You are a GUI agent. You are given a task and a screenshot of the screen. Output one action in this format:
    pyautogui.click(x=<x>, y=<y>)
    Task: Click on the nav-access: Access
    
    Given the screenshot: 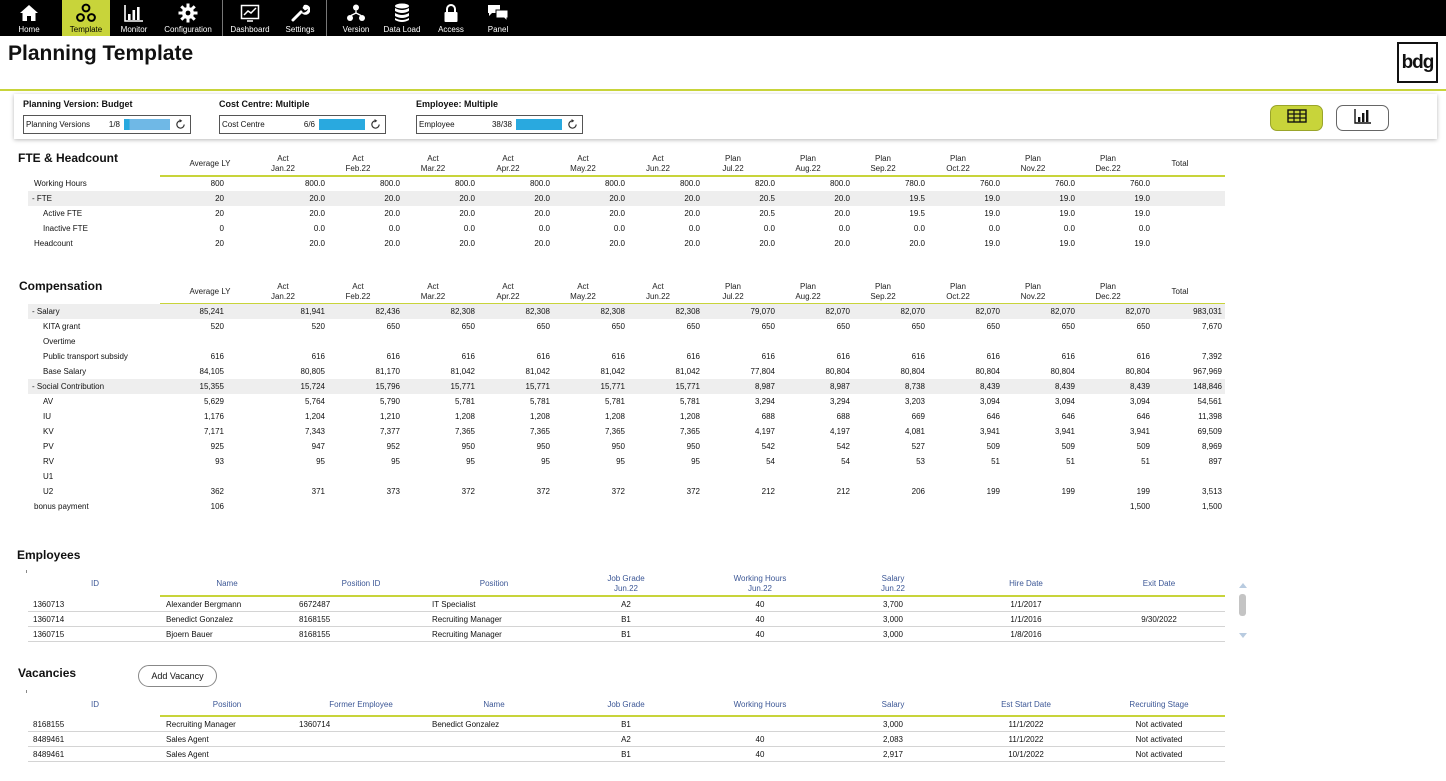 What is the action you would take?
    pyautogui.click(x=451, y=18)
    